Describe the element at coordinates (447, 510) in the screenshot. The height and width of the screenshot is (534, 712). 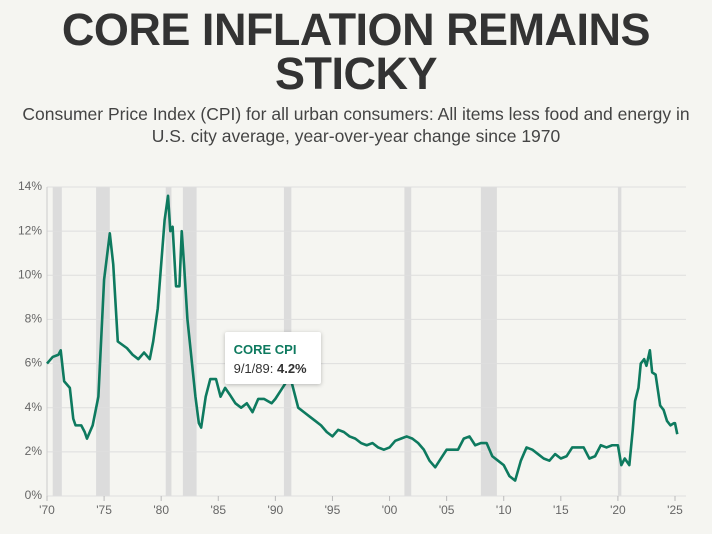
I see `x-tick-label: '05` at that location.